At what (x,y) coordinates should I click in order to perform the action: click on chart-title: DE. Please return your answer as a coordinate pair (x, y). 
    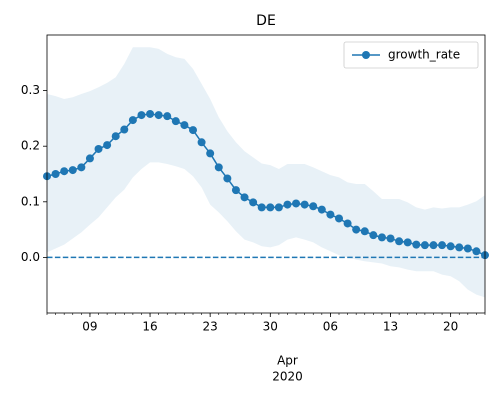
    Looking at the image, I should click on (266, 21).